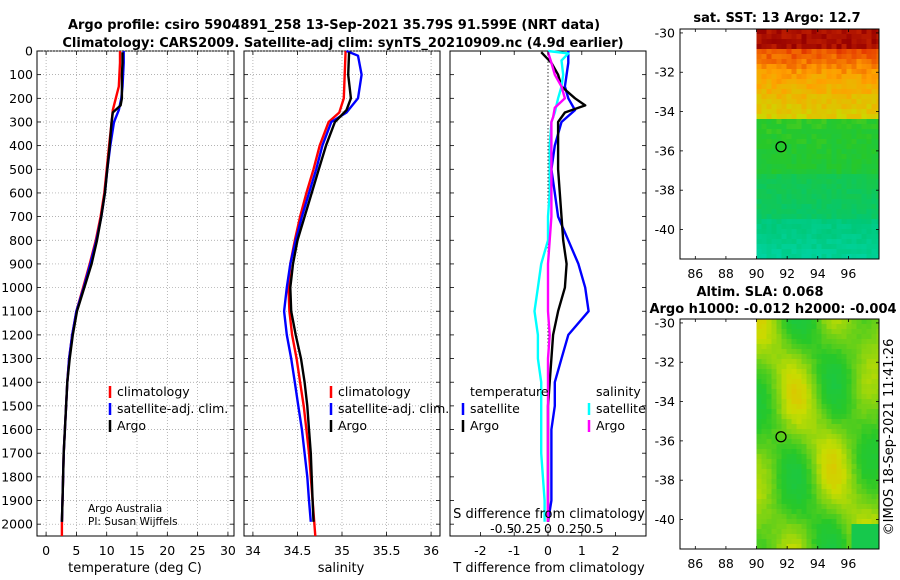 The image size is (900, 580). What do you see at coordinates (431, 550) in the screenshot?
I see `x-tick-label: 36` at bounding box center [431, 550].